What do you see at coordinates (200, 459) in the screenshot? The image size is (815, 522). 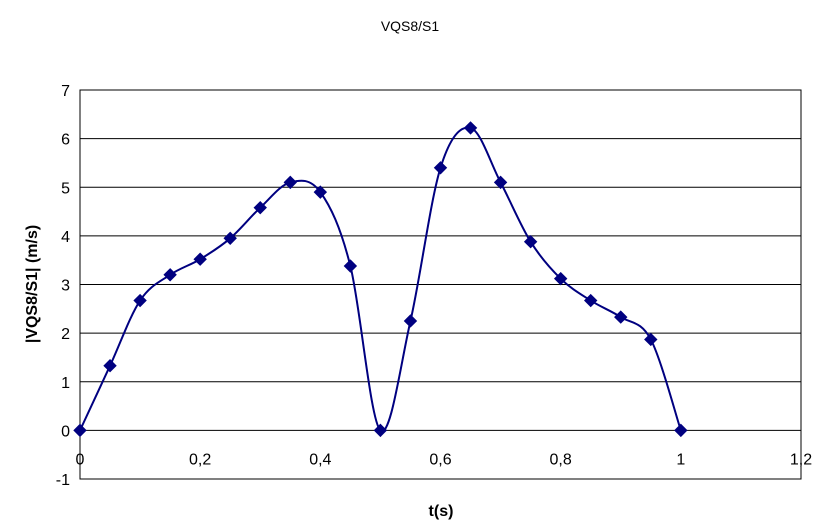 I see `x-tick-label: 0,2` at bounding box center [200, 459].